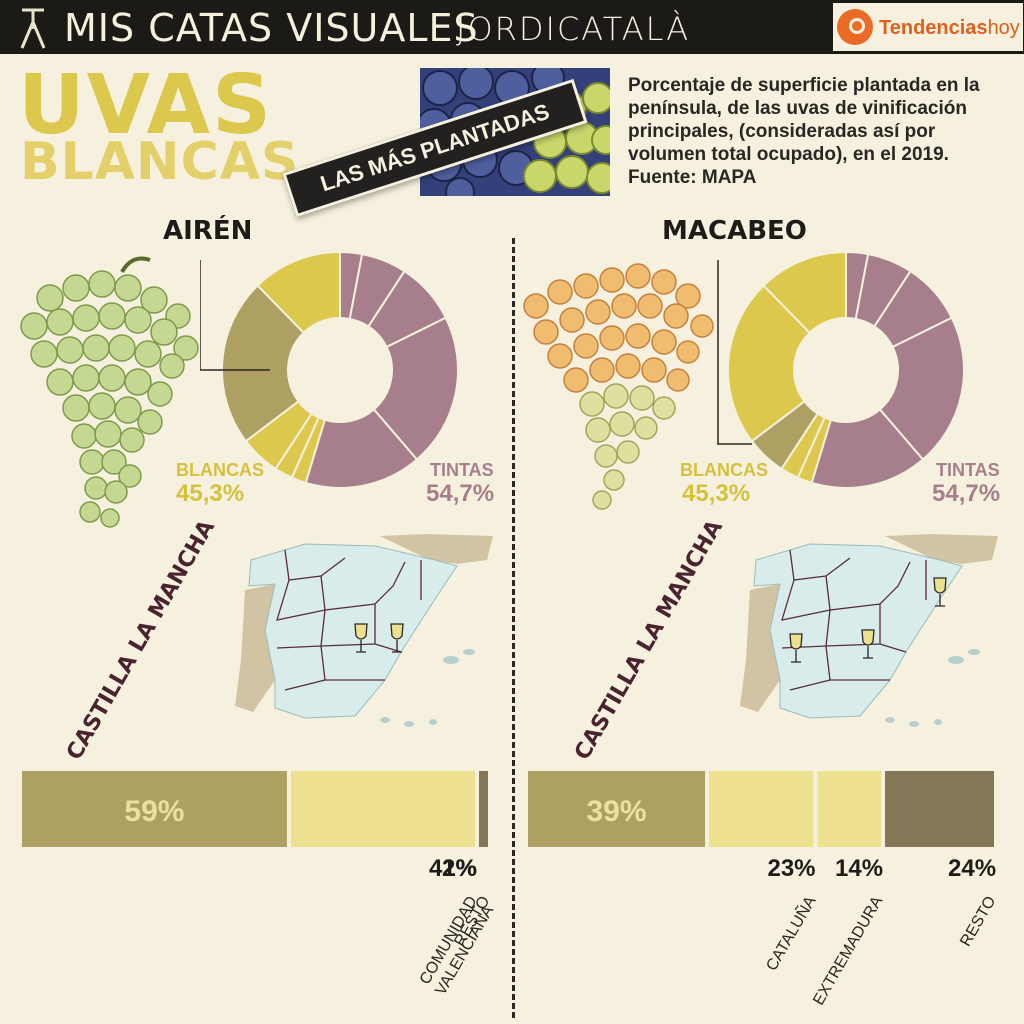 The image size is (1024, 1024). I want to click on corkscrew-icon, so click(33, 28).